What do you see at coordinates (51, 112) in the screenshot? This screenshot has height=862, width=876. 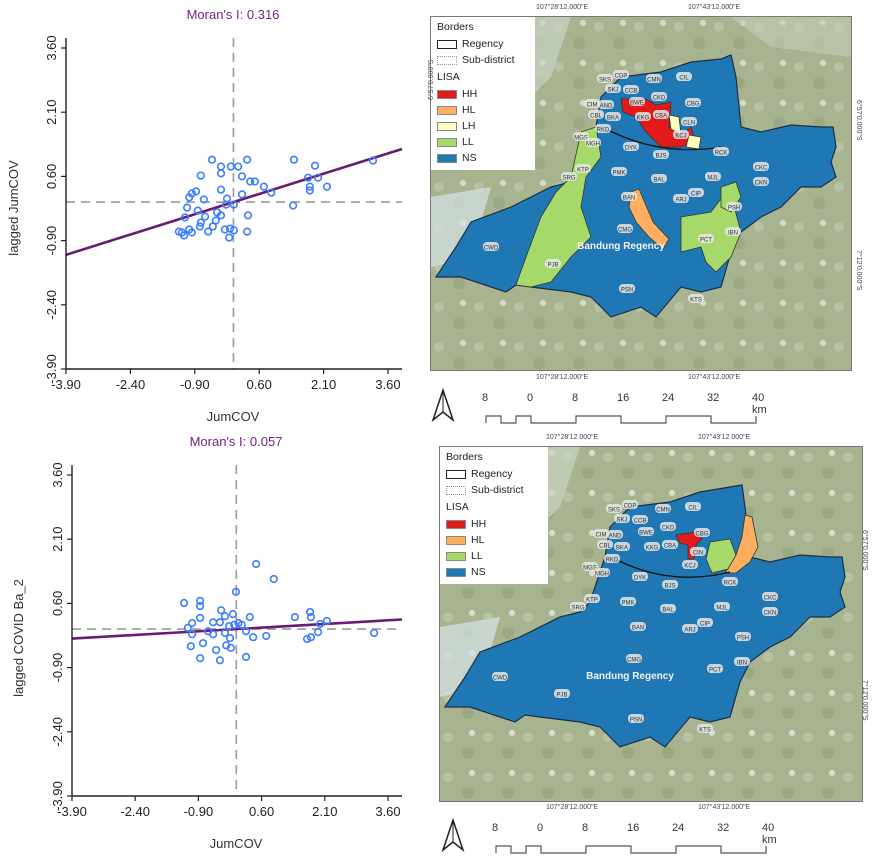 I see `y-tick-label: 2.10` at bounding box center [51, 112].